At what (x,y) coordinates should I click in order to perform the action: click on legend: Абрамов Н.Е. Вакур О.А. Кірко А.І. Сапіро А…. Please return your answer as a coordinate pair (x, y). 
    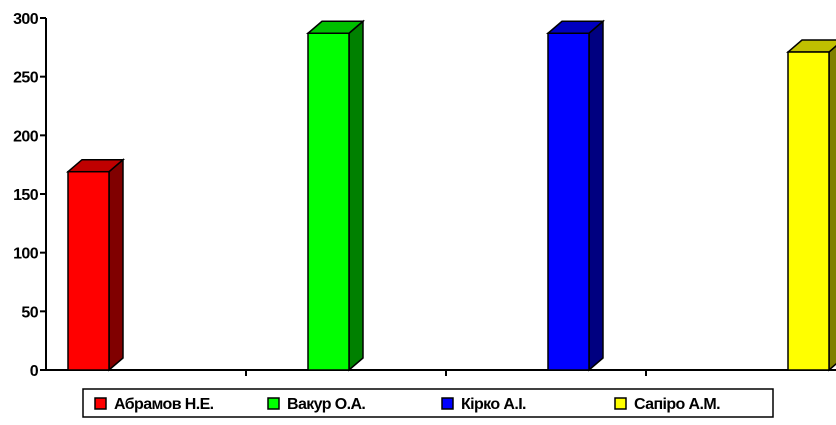
    Looking at the image, I should click on (428, 403).